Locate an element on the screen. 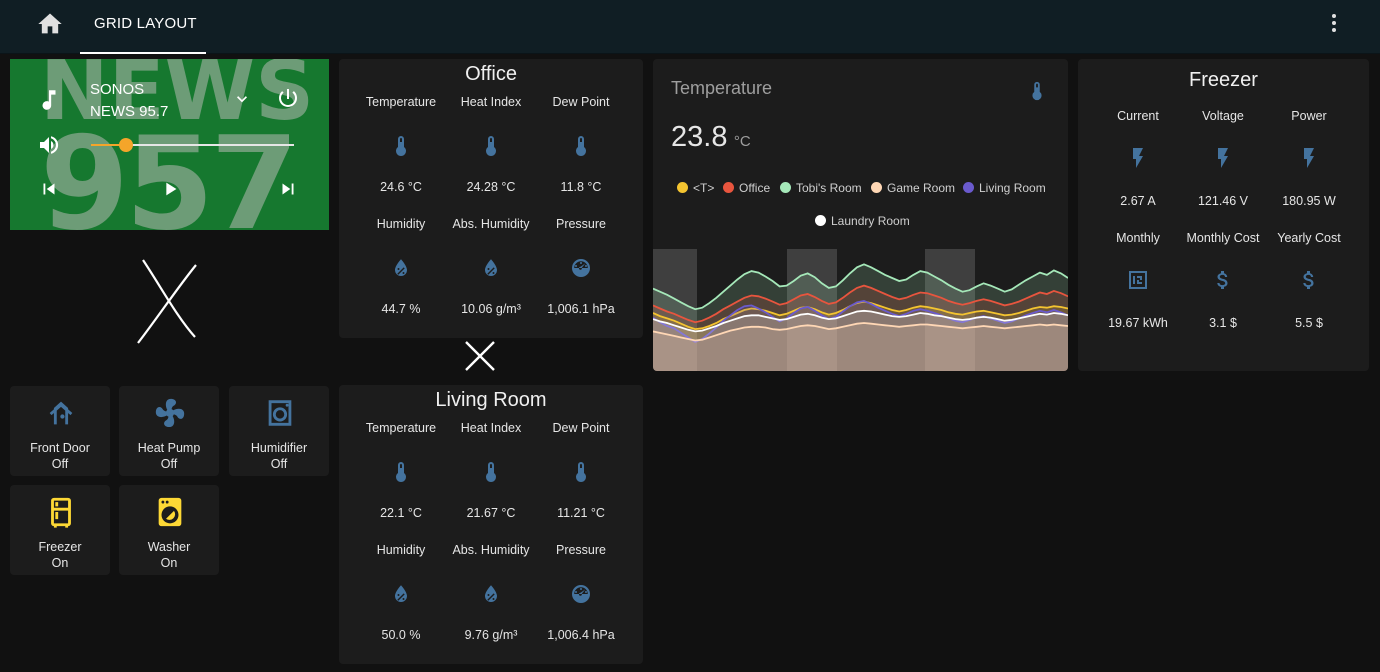 The height and width of the screenshot is (672, 1380). x-decoration-small is located at coordinates (480, 356).